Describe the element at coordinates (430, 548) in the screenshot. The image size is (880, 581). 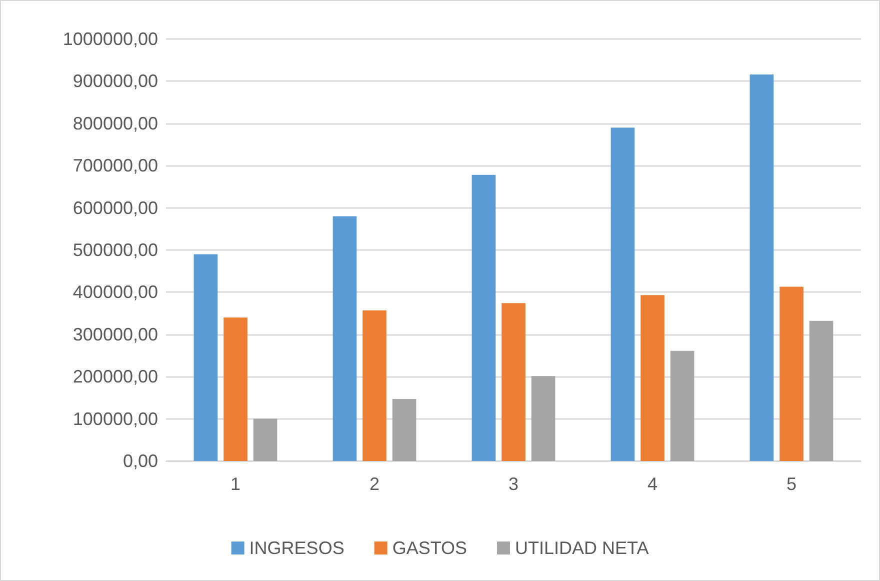
I see `legend-label: GASTOS` at that location.